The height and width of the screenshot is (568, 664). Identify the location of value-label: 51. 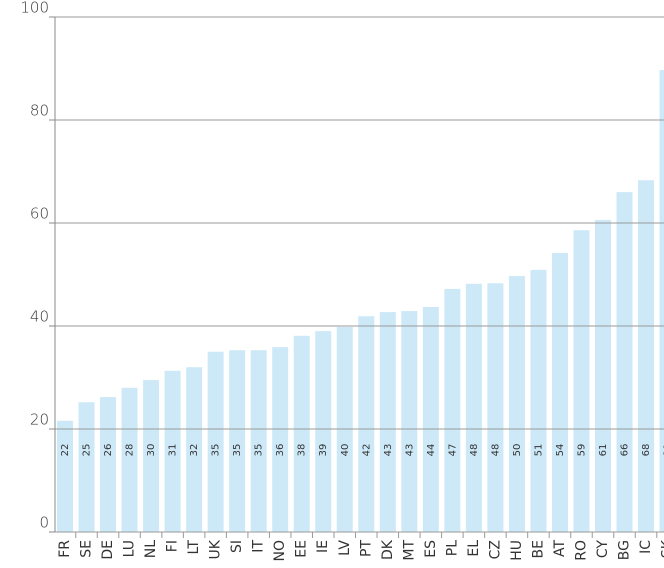
(538, 450).